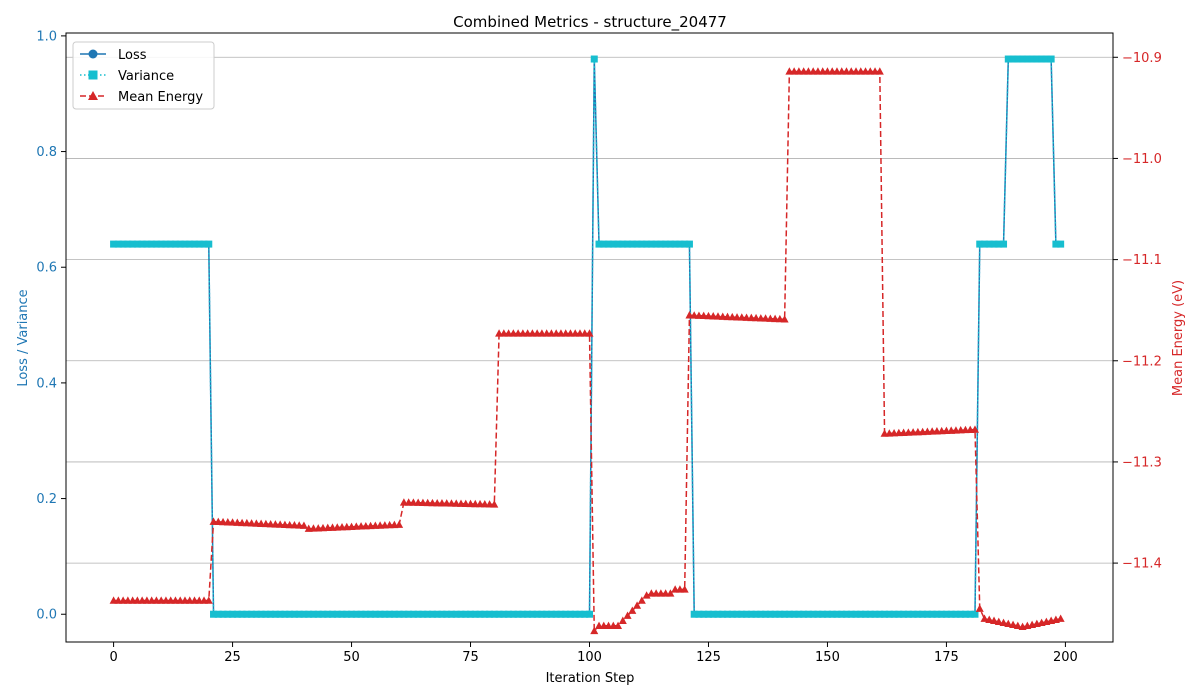  What do you see at coordinates (589, 657) in the screenshot?
I see `x-tick-label-4: 100` at bounding box center [589, 657].